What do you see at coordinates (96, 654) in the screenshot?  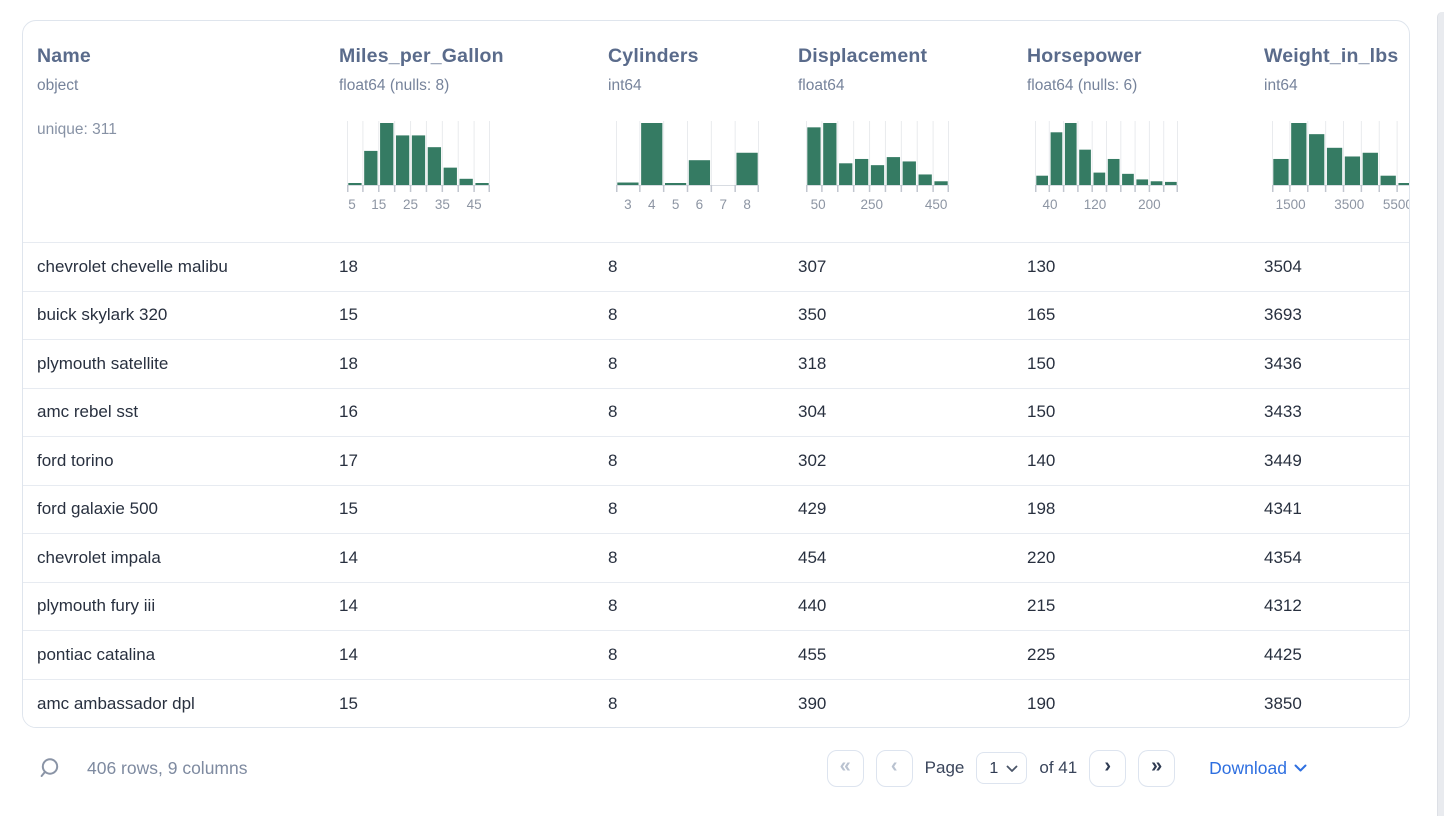 I see `table-cell: pontiac catalina` at bounding box center [96, 654].